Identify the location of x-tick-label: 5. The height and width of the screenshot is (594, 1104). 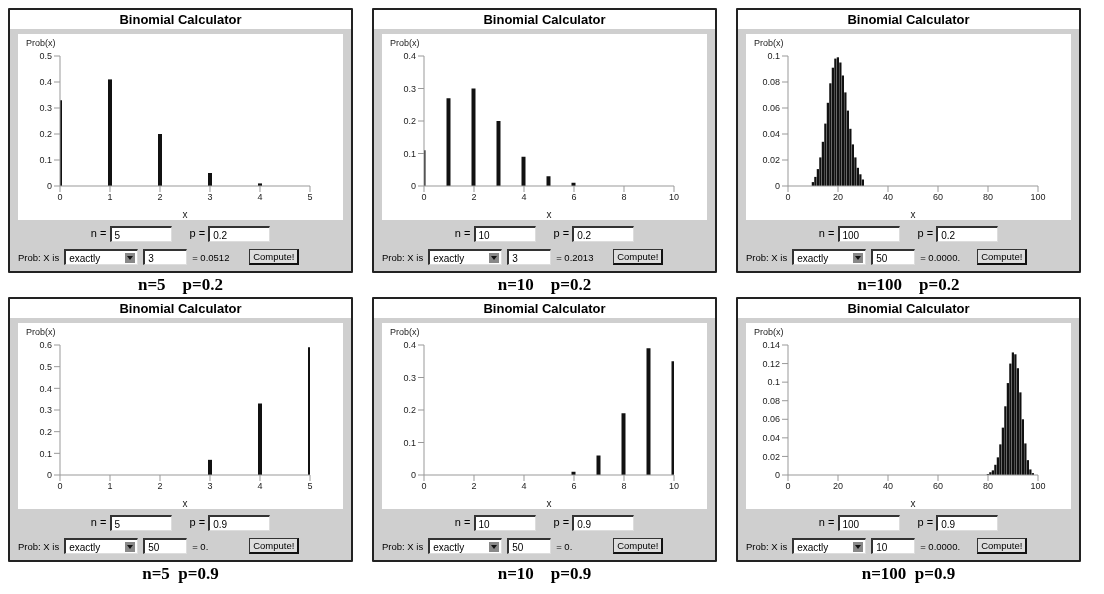
(310, 197).